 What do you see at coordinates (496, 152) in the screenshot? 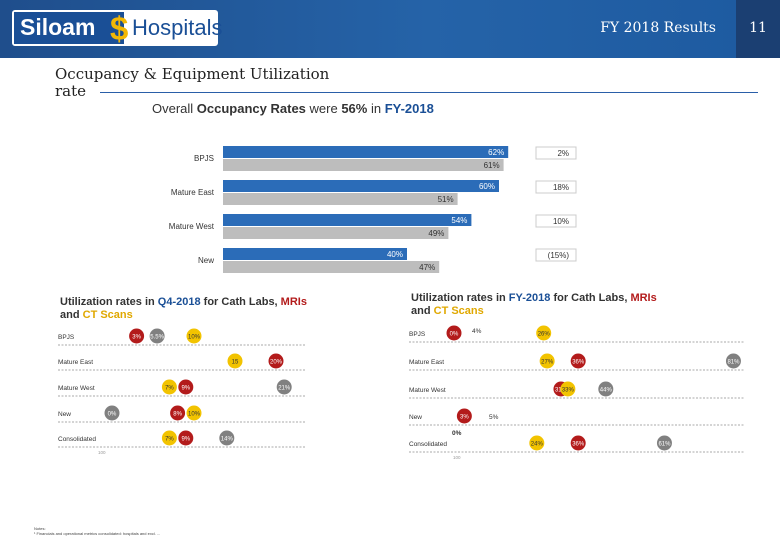
I see `occ-bar-label-fy2018: 62%` at bounding box center [496, 152].